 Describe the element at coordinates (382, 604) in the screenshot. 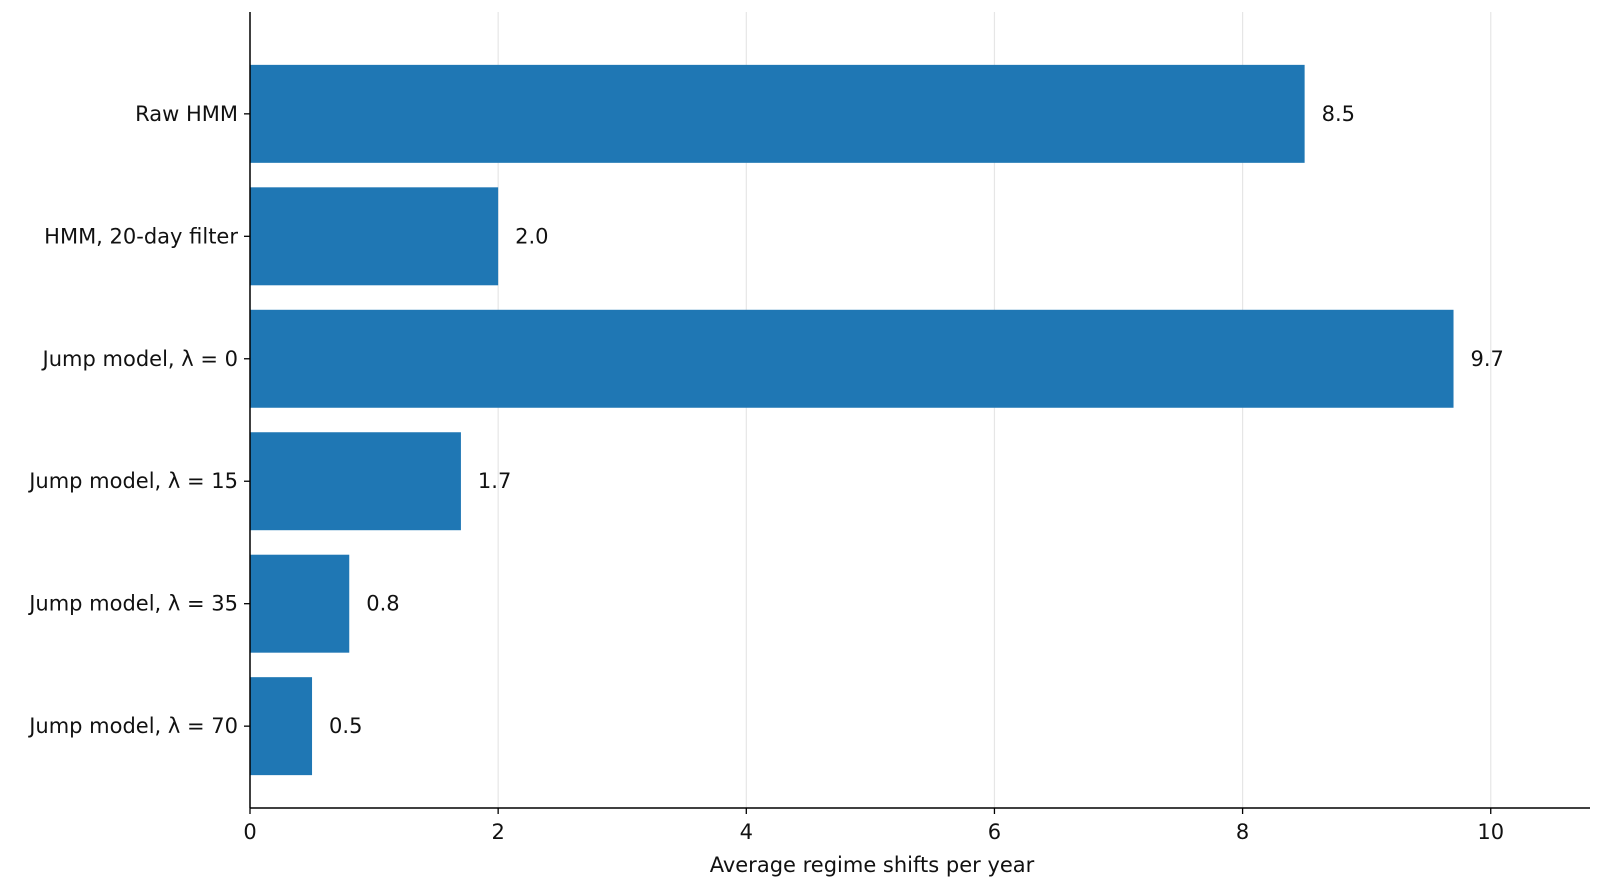

I see `value-label-4: 0.8` at that location.